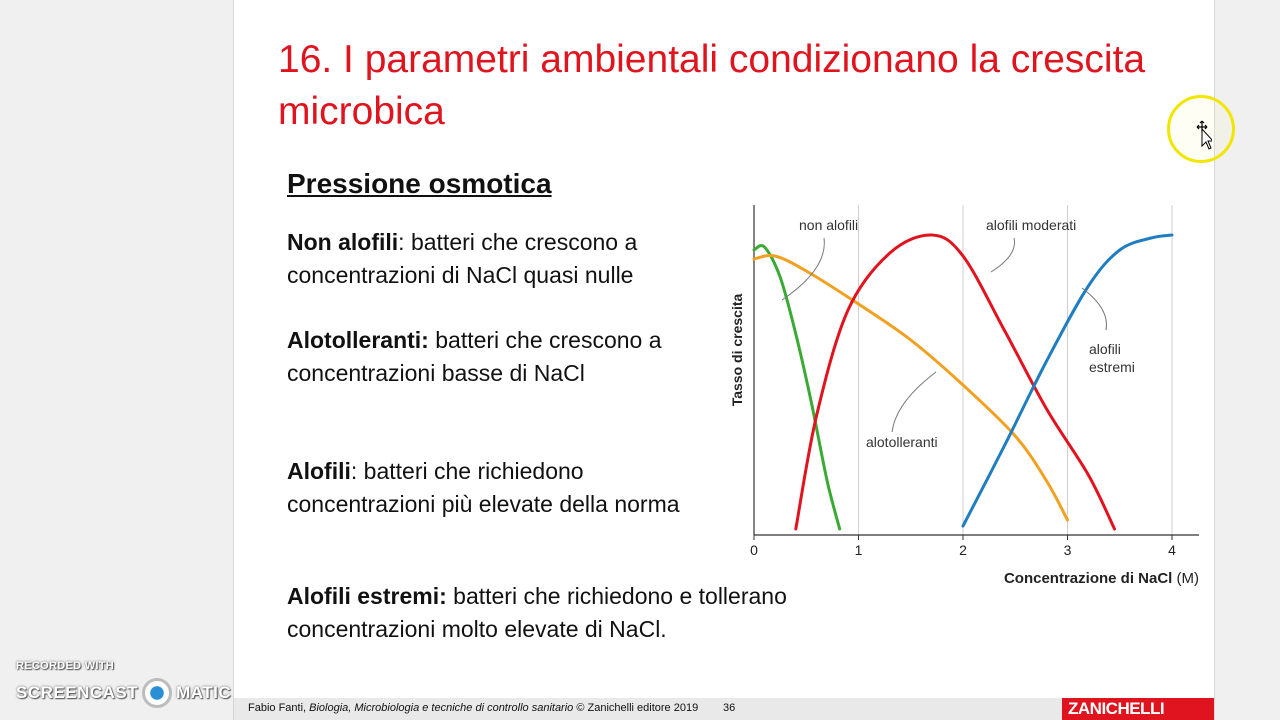  What do you see at coordinates (963, 550) in the screenshot?
I see `x-tick-label: 2` at bounding box center [963, 550].